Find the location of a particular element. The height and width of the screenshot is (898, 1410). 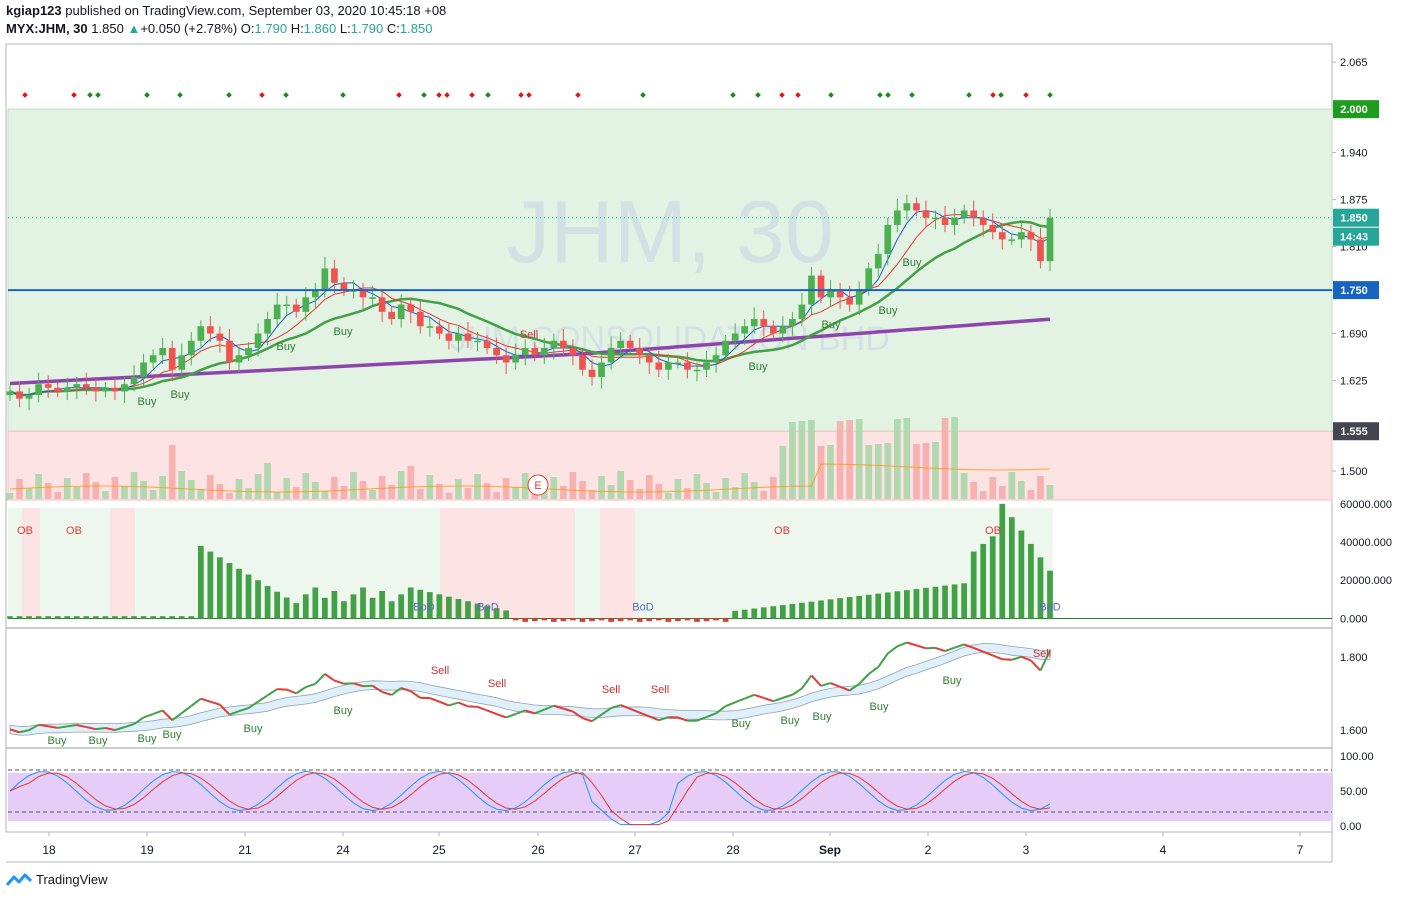

ma-long-line is located at coordinates (530, 351).